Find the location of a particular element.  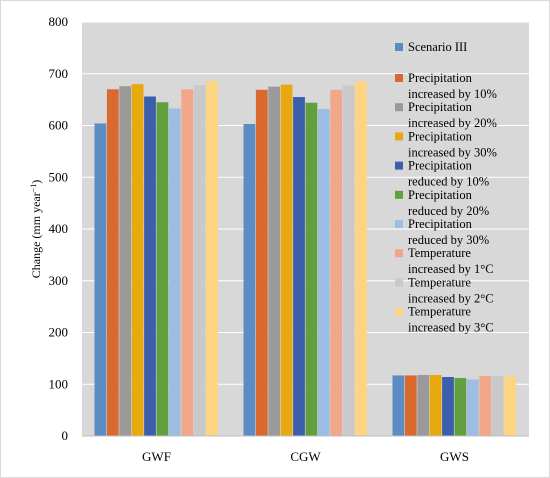

y-axis-label: Change (mm year−1) is located at coordinates (36, 229).